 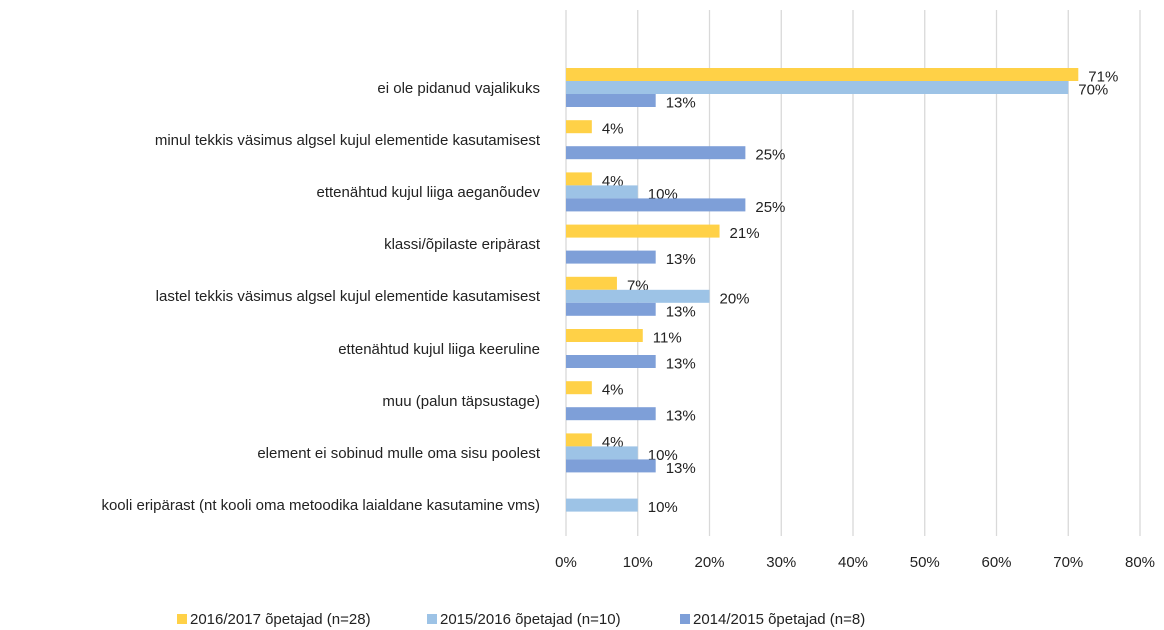 I want to click on category-label: ettenähtud kujul liiga keeruline, so click(x=439, y=349).